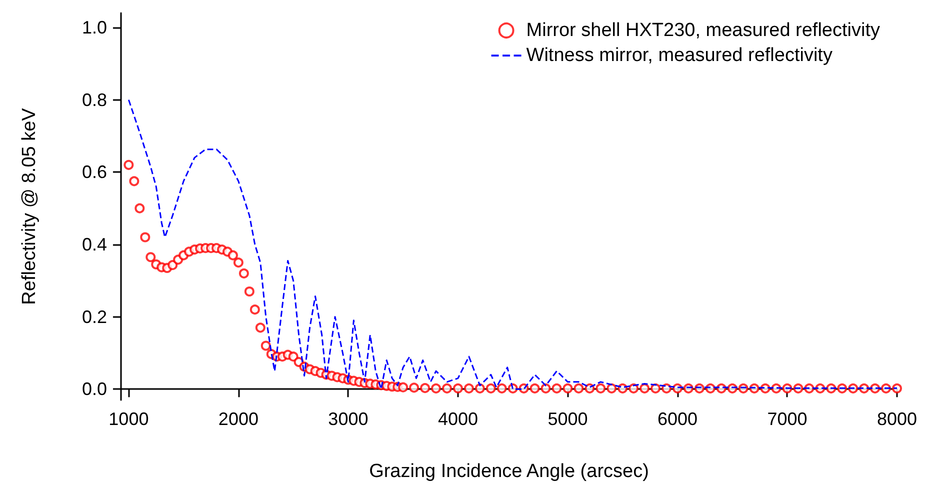  I want to click on y-tick-label: 0.6, so click(94, 172).